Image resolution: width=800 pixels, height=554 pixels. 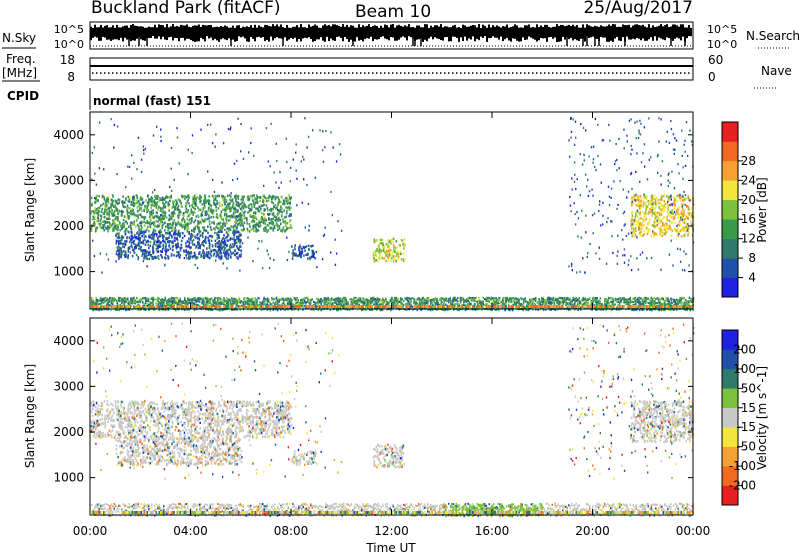 I want to click on cpid-label: CPID, so click(x=23, y=96).